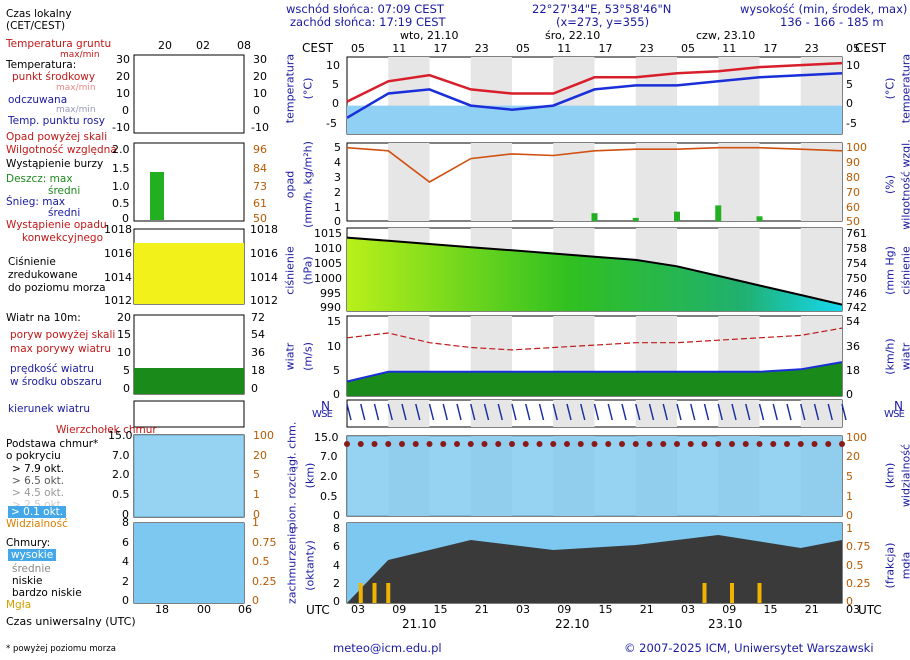 This screenshot has width=910, height=660. Describe the element at coordinates (260, 218) in the screenshot. I see `lt-hum-tick-5: 50` at that location.